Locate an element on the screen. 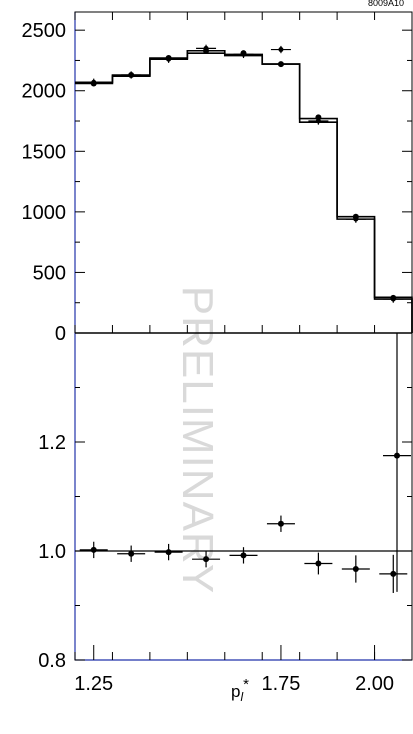  lower-ytick-label: 1.0 is located at coordinates (52, 552).